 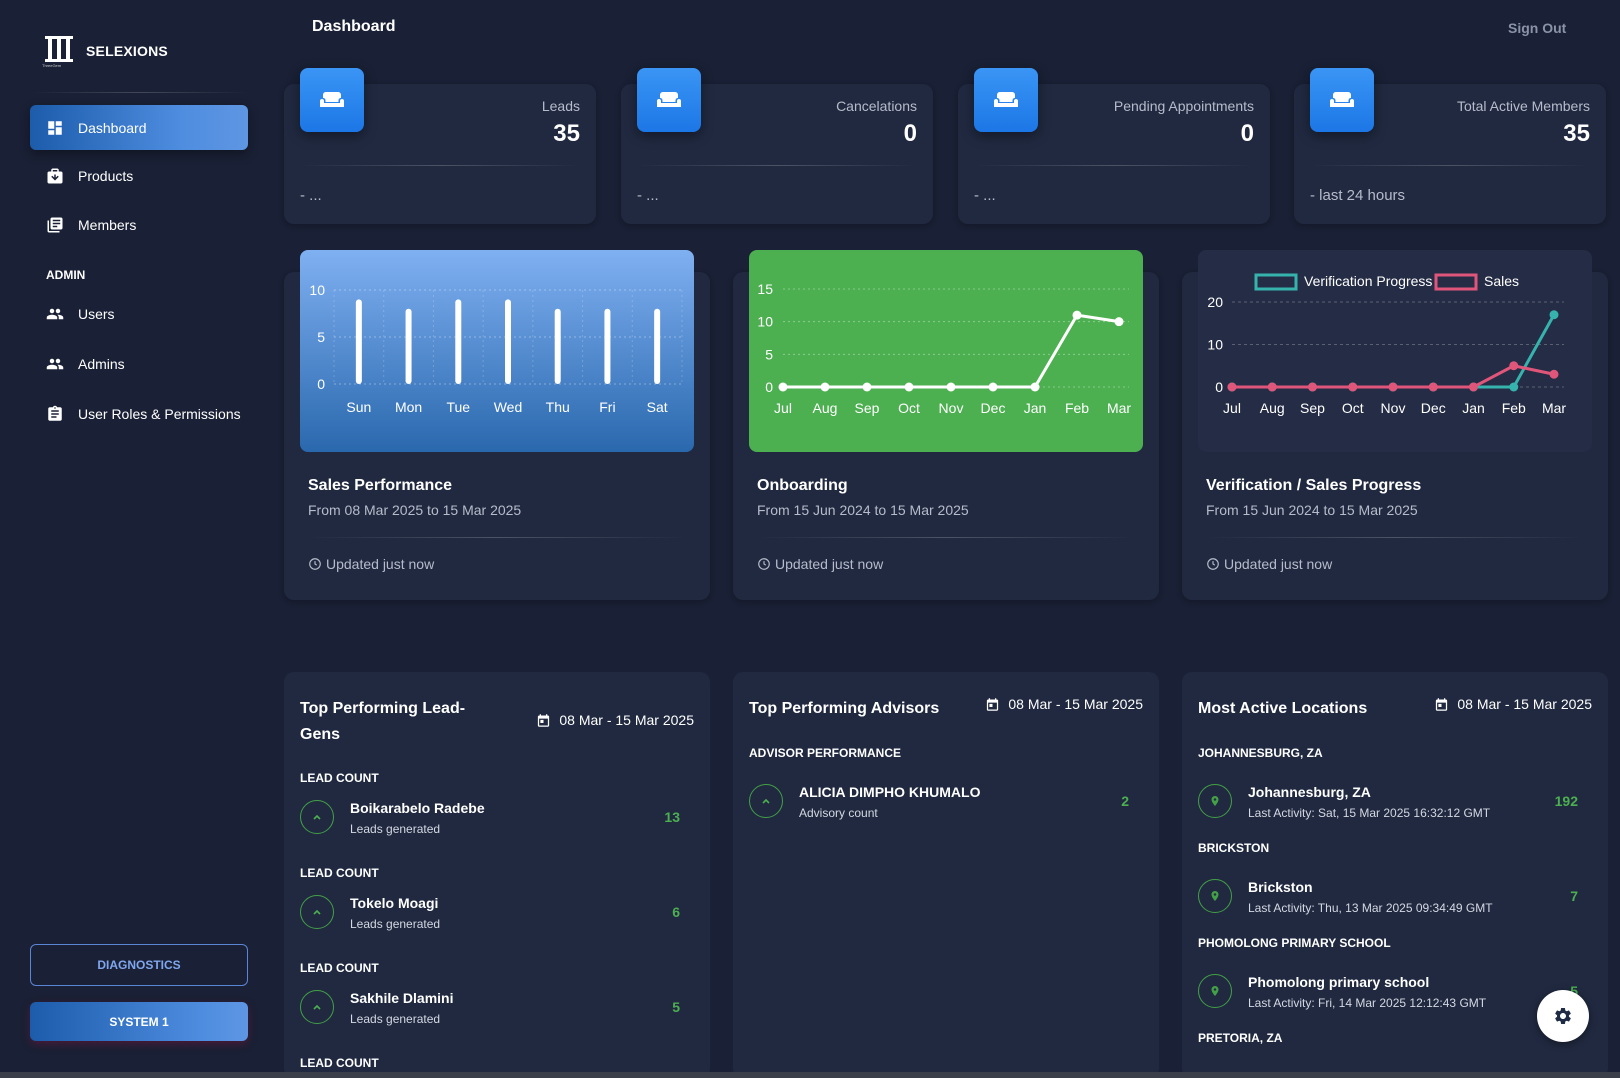 What do you see at coordinates (1119, 408) in the screenshot?
I see `x-tick-label: Mar` at bounding box center [1119, 408].